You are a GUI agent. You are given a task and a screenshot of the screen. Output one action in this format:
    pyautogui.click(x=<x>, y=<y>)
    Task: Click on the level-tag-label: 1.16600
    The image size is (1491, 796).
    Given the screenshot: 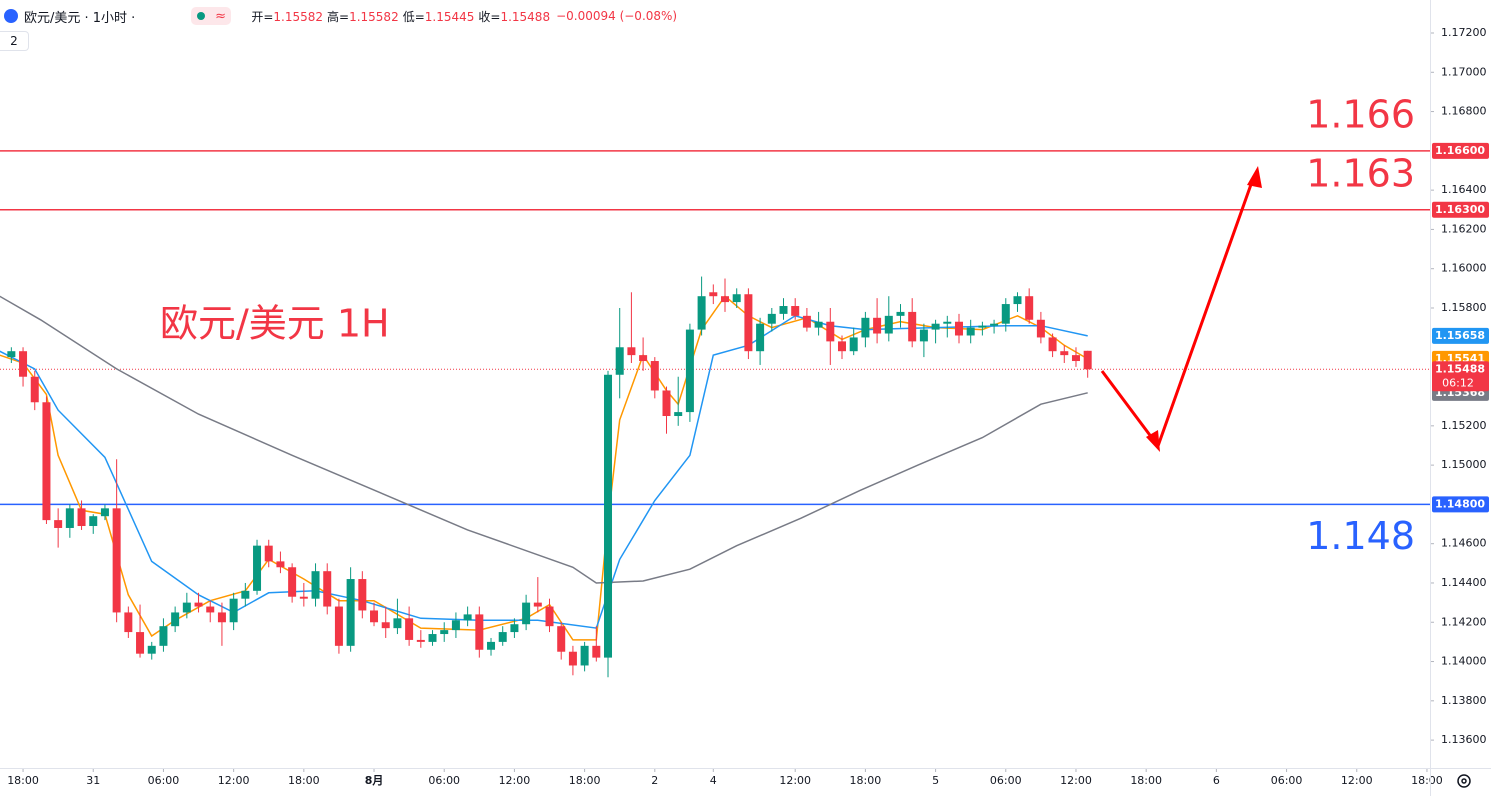 What is the action you would take?
    pyautogui.click(x=1460, y=150)
    